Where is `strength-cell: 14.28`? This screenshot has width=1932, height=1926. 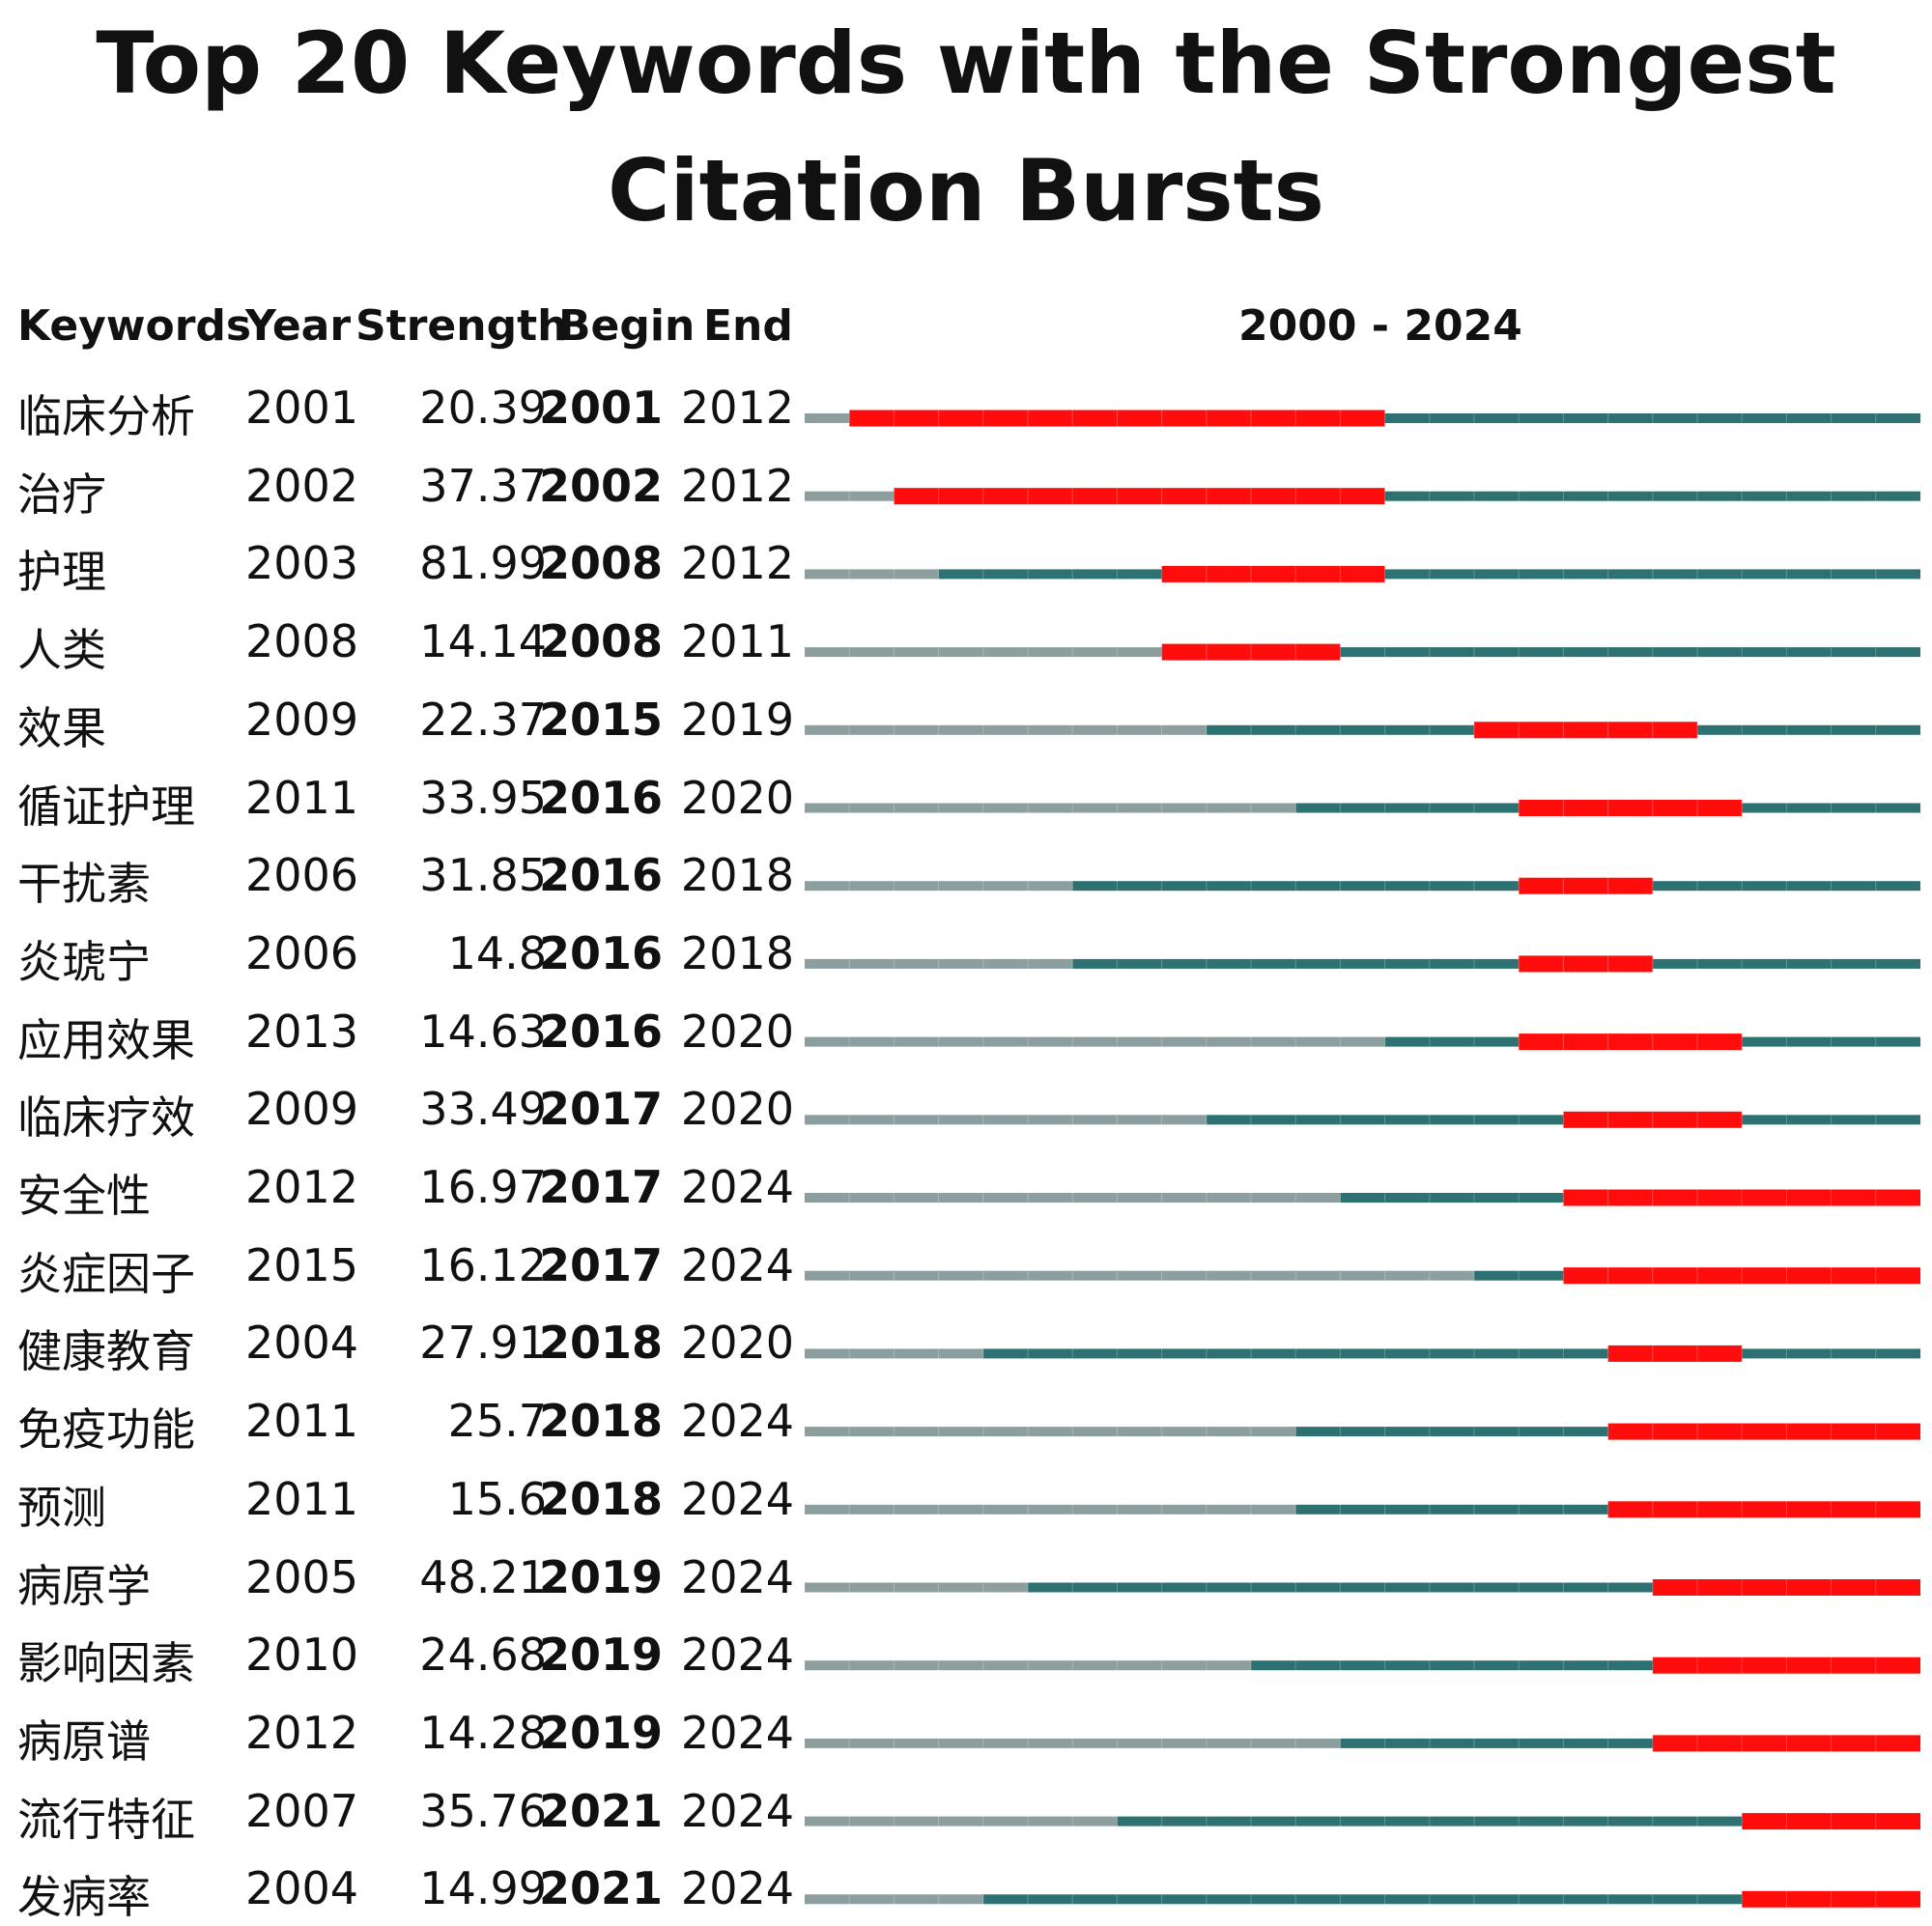
strength-cell: 14.28 is located at coordinates (483, 1732).